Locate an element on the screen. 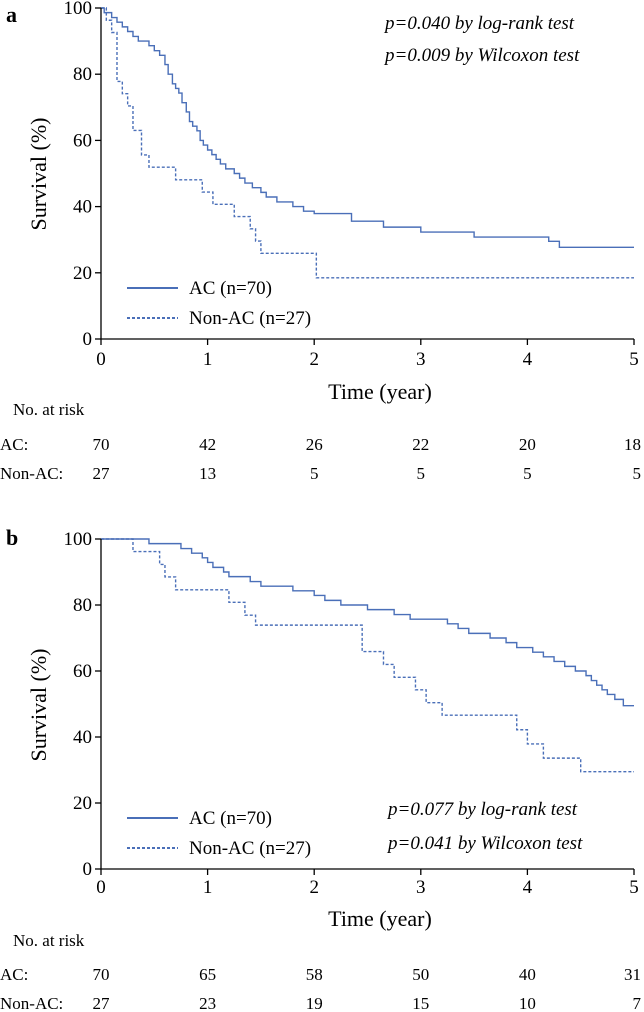 The width and height of the screenshot is (644, 1012). risk-value: 65 is located at coordinates (207, 974).